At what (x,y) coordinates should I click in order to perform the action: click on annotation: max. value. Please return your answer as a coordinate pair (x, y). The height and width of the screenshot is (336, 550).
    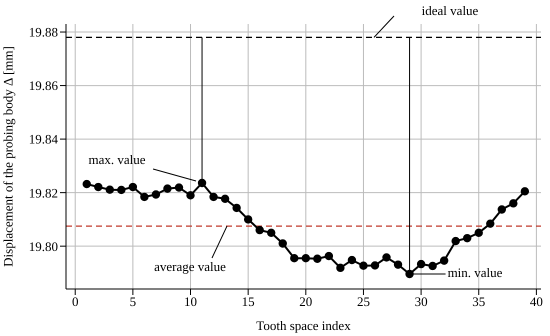
    Looking at the image, I should click on (117, 159).